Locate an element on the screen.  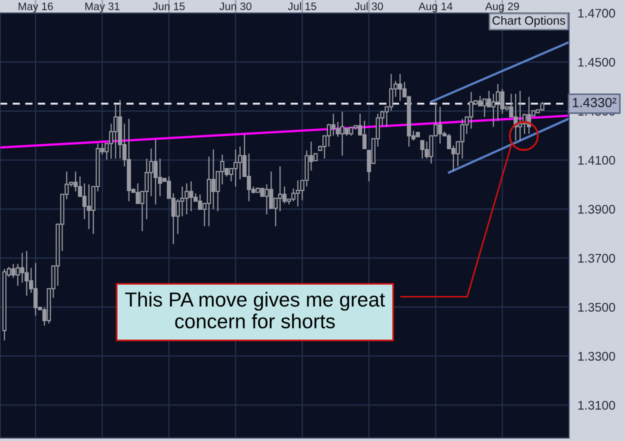
ref-line-label: 1.4330² is located at coordinates (594, 103).